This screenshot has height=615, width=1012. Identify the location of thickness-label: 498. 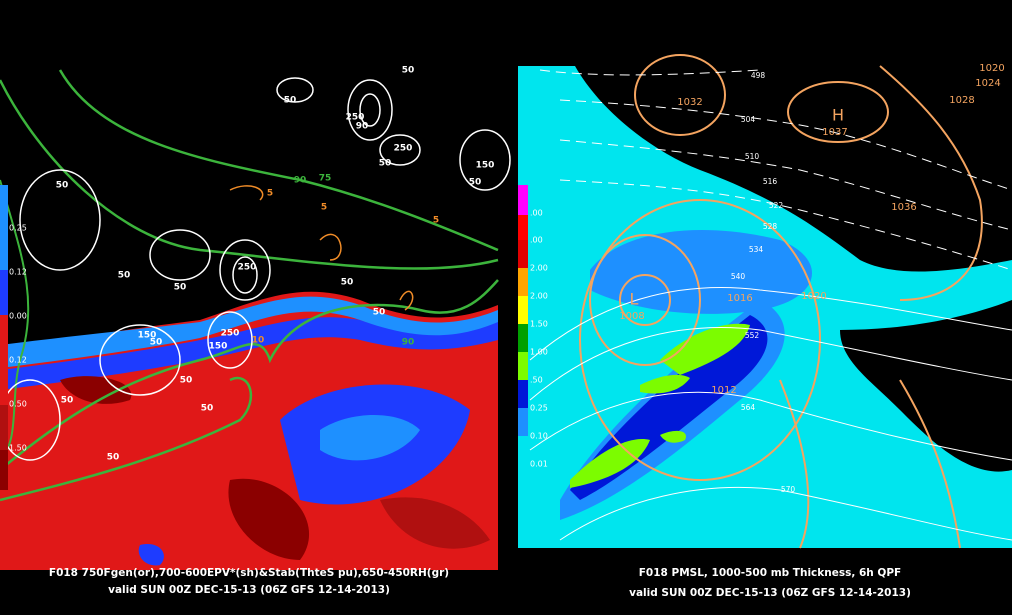
(758, 75).